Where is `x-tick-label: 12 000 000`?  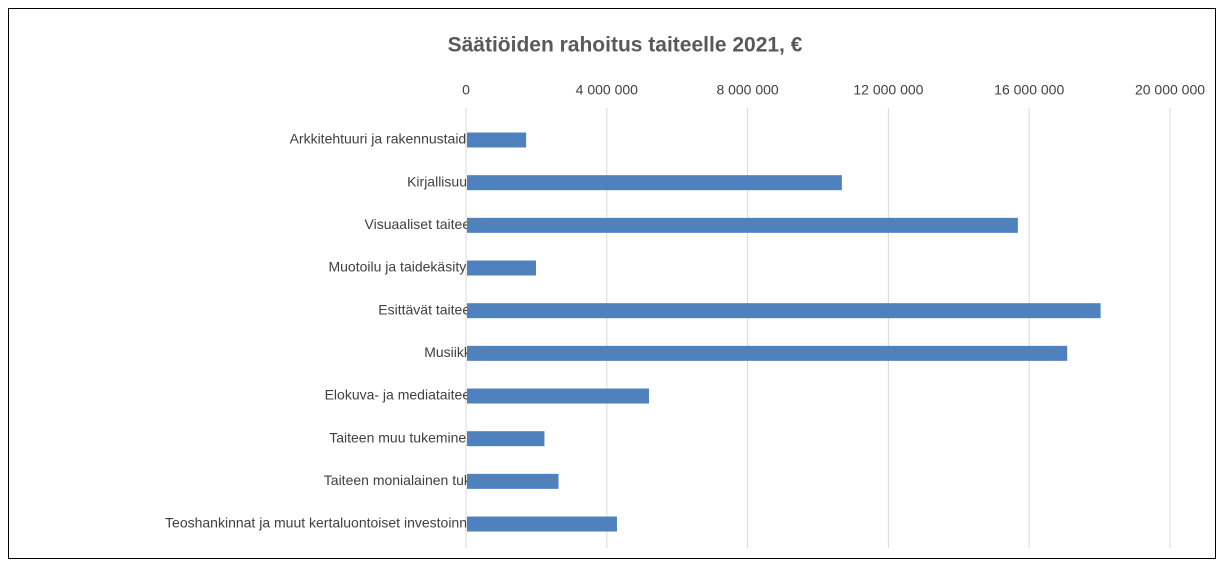 x-tick-label: 12 000 000 is located at coordinates (888, 90).